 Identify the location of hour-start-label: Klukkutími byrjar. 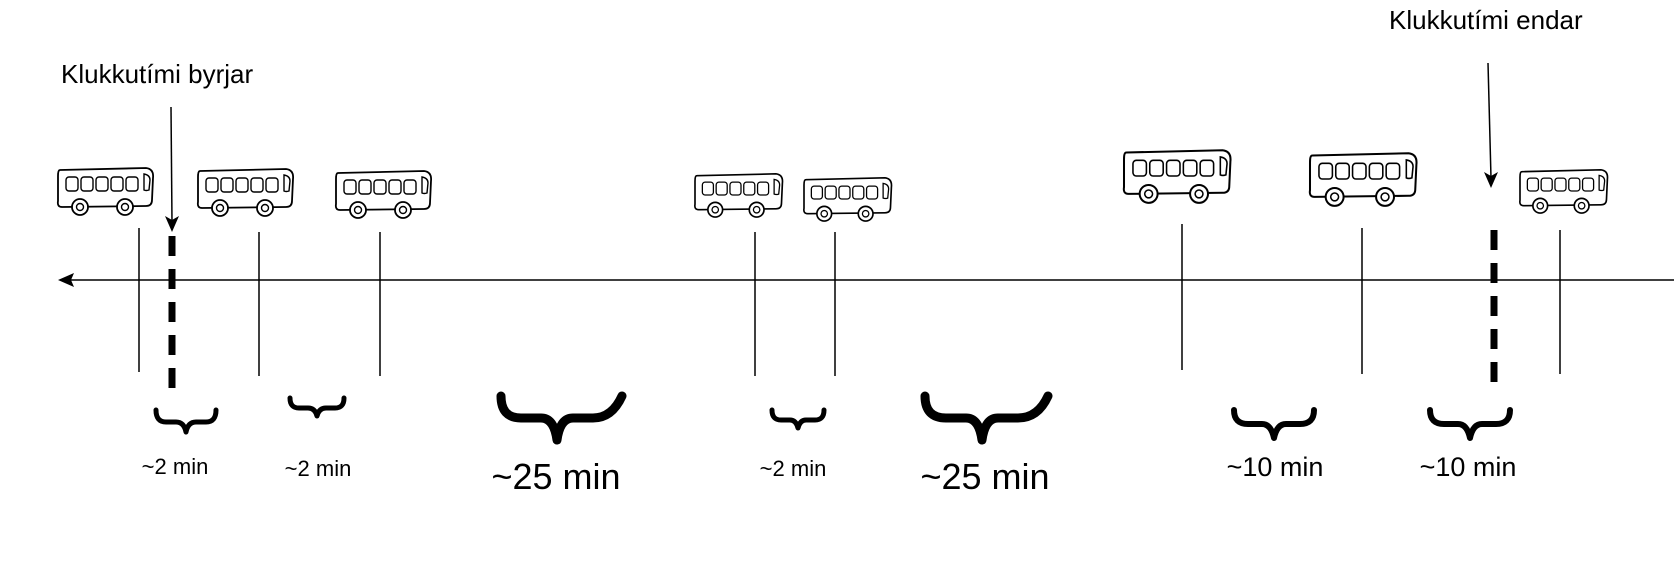
(157, 74).